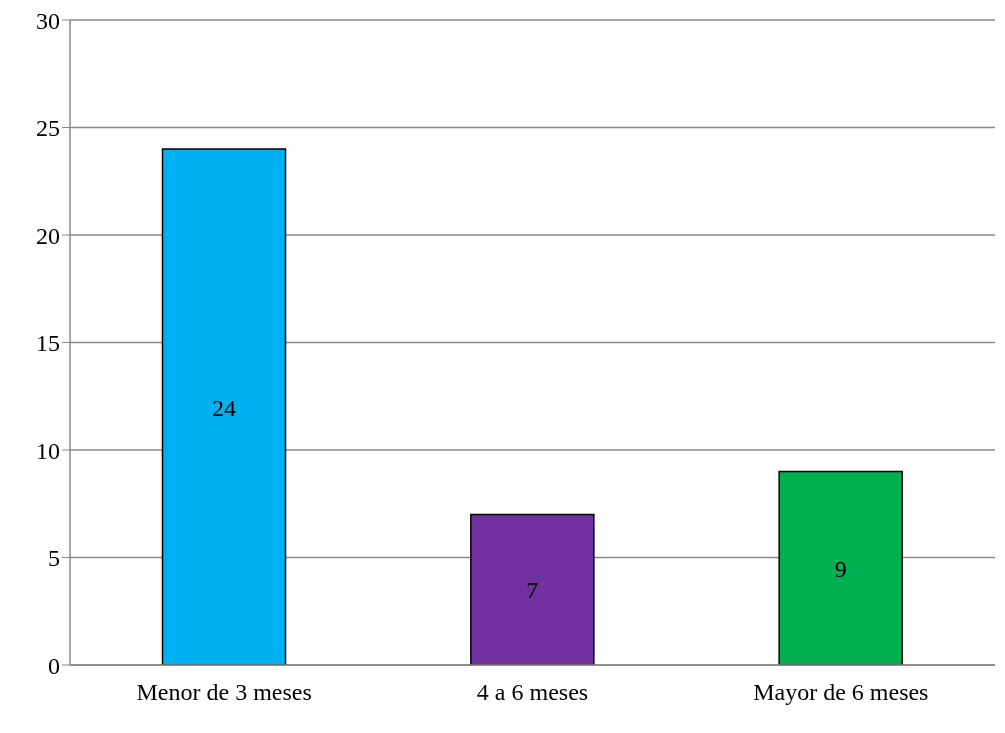  Describe the element at coordinates (48, 450) in the screenshot. I see `y-tick-label: 10` at that location.